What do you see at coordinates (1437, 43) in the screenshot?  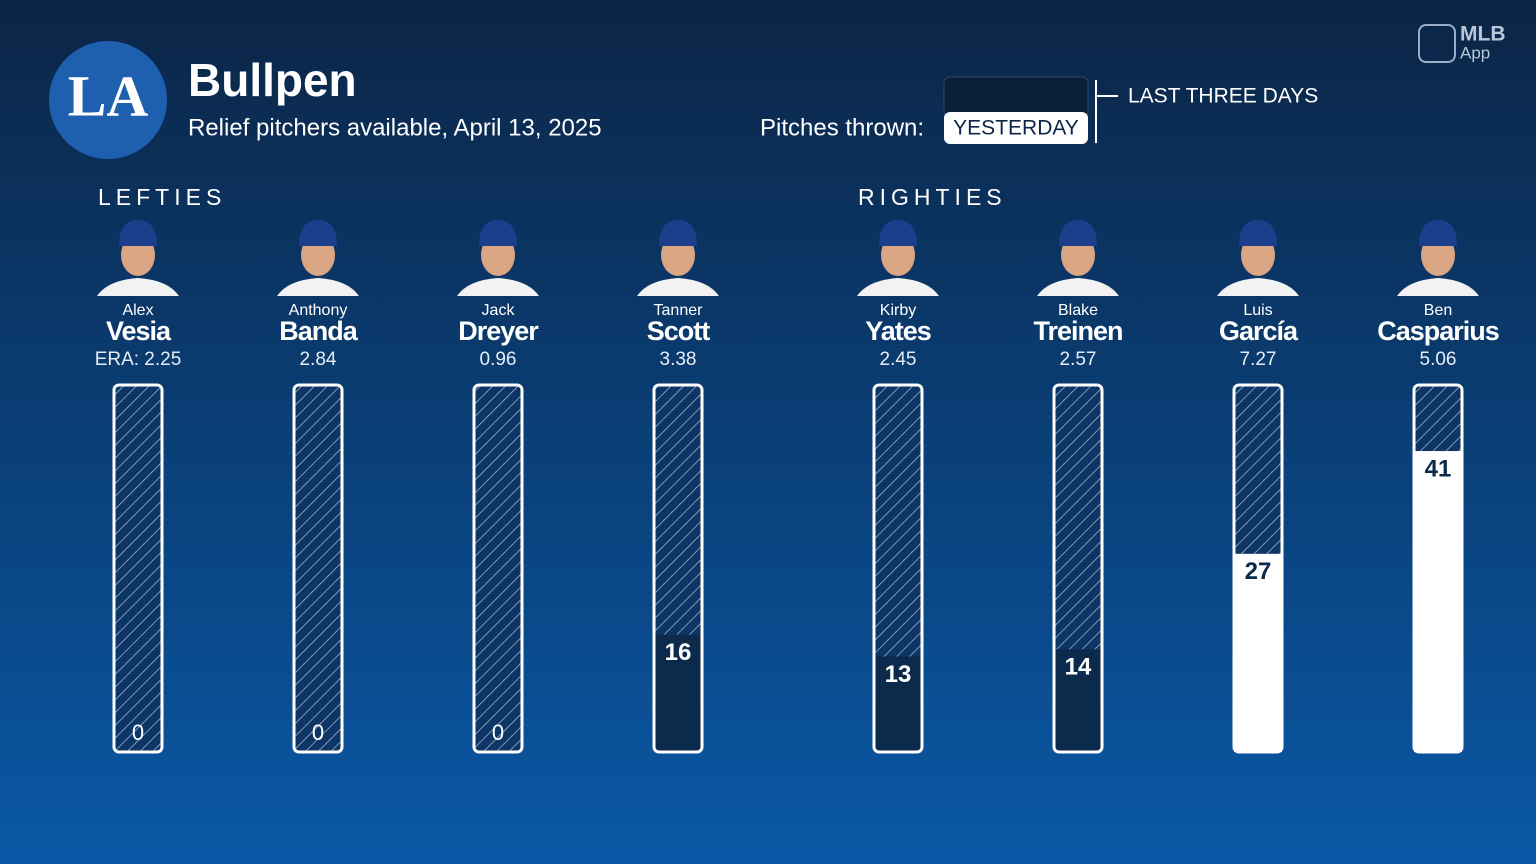 I see `brand-icon` at bounding box center [1437, 43].